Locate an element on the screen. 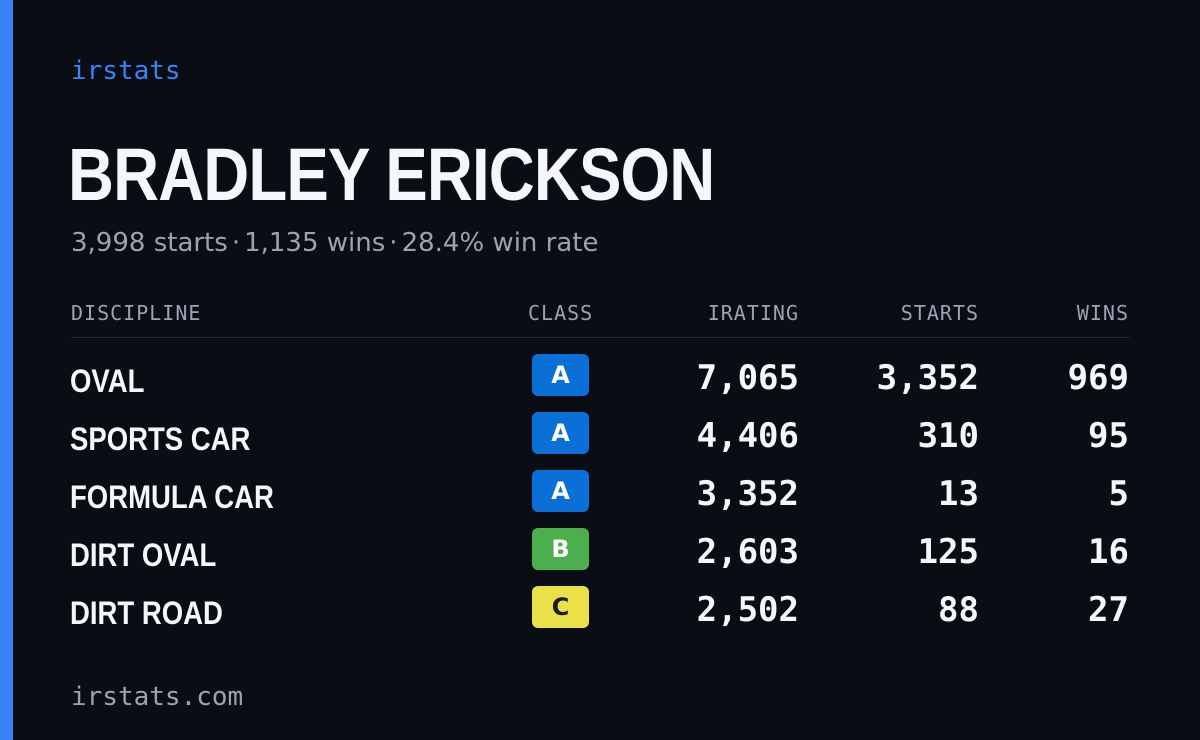  starts-value: 125 is located at coordinates (948, 552).